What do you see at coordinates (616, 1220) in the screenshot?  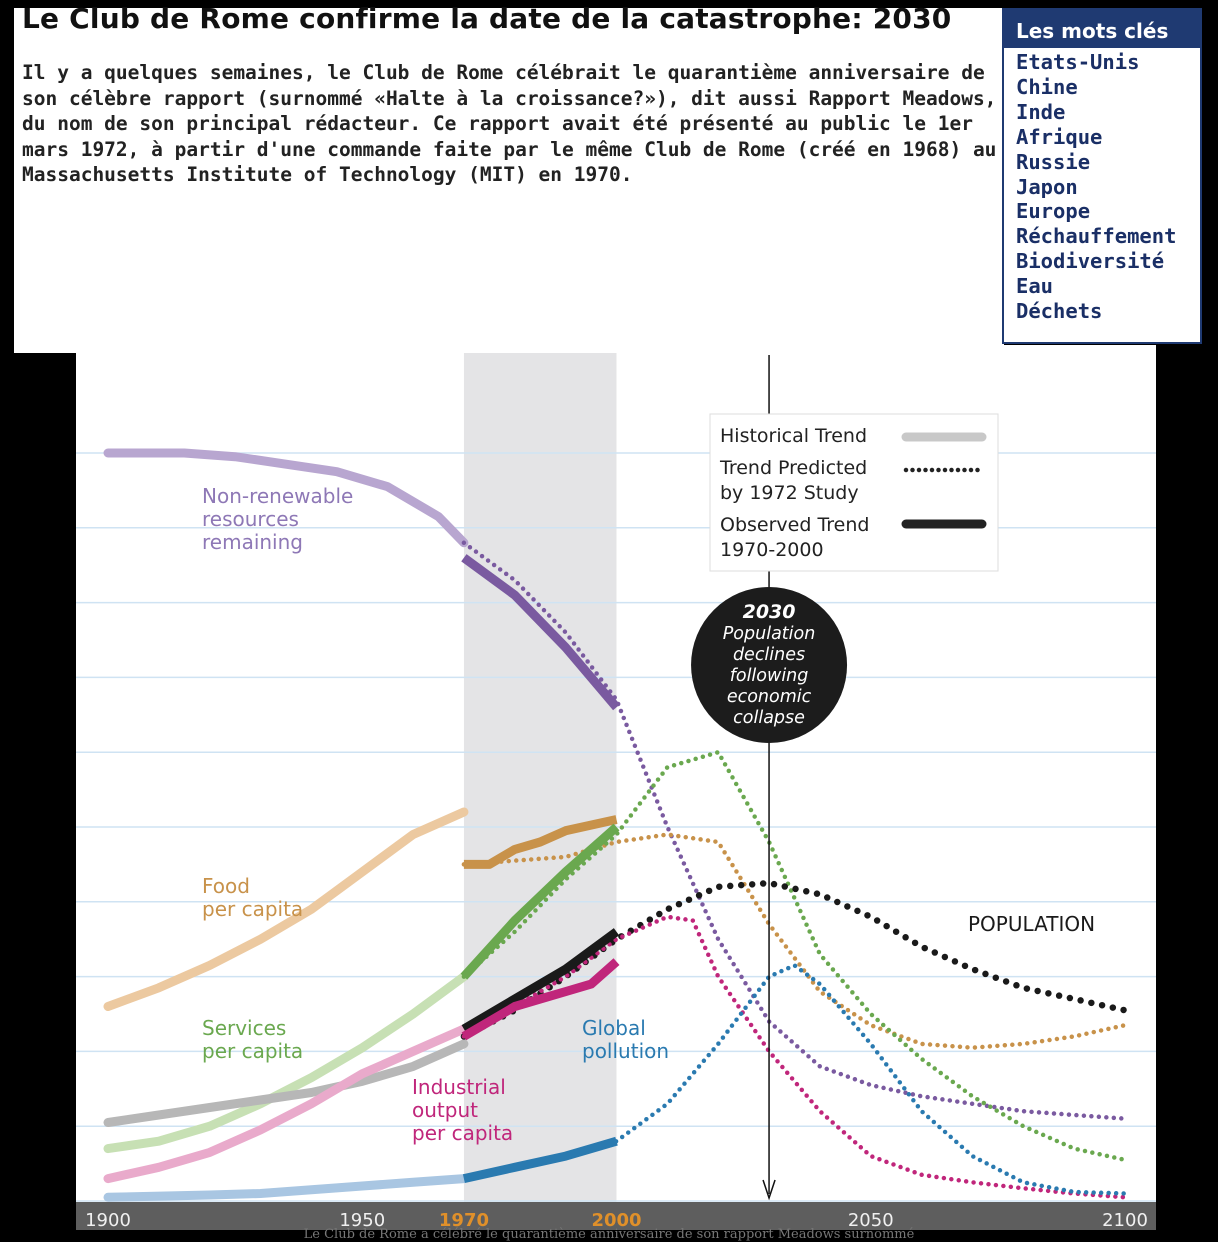 I see `x-tick-label: 2000` at bounding box center [616, 1220].